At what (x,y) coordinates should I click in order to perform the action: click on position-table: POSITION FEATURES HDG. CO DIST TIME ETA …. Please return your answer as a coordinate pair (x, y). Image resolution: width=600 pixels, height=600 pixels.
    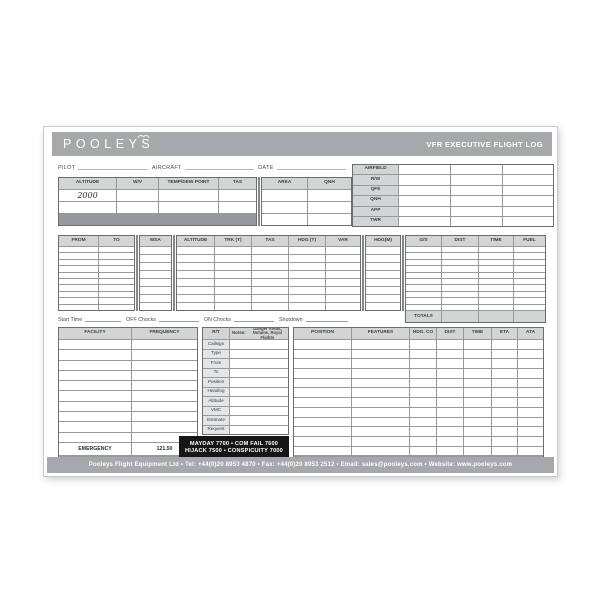
    Looking at the image, I should click on (418, 392).